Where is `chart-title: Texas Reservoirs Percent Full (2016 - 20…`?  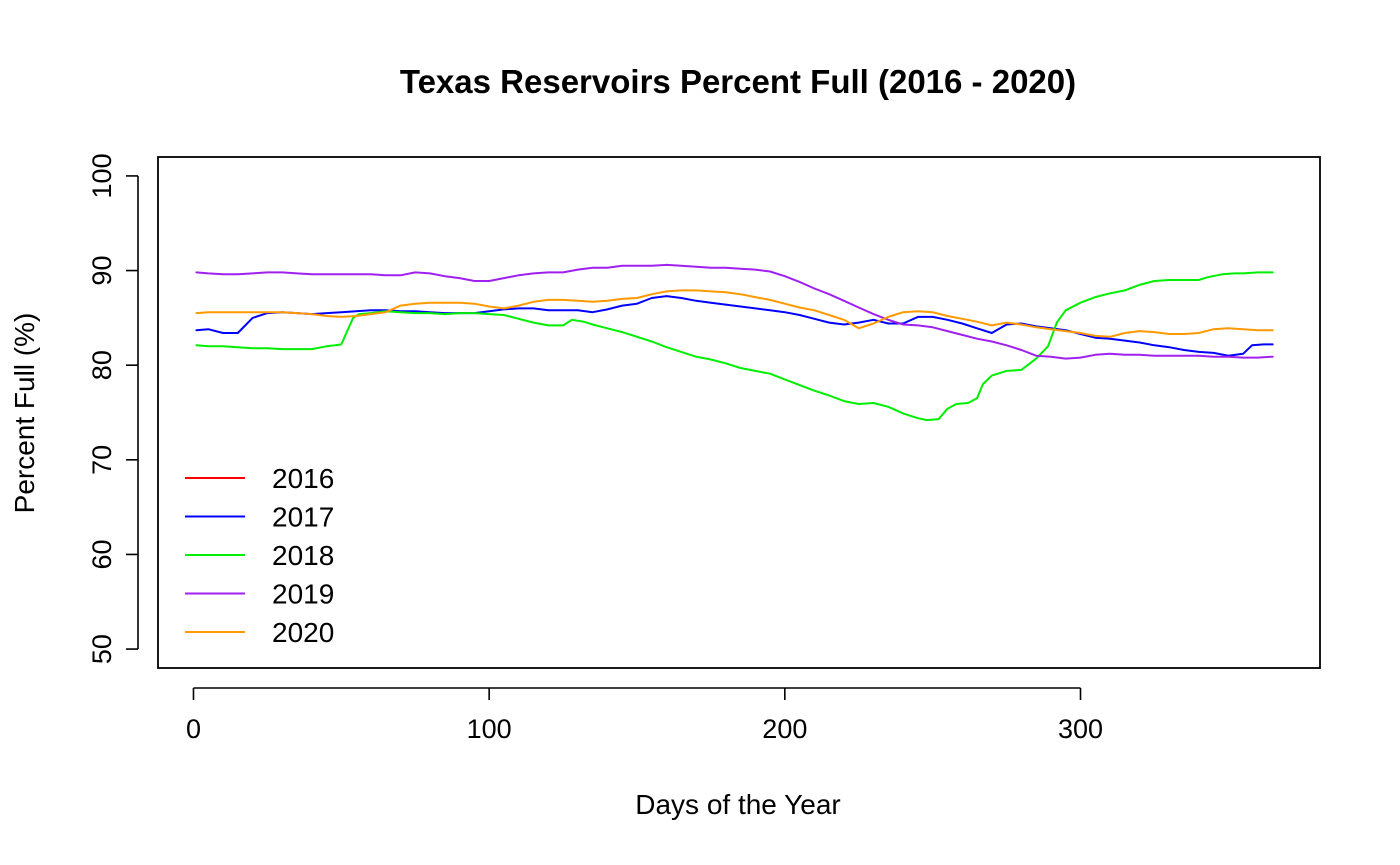 chart-title: Texas Reservoirs Percent Full (2016 - 20… is located at coordinates (738, 81).